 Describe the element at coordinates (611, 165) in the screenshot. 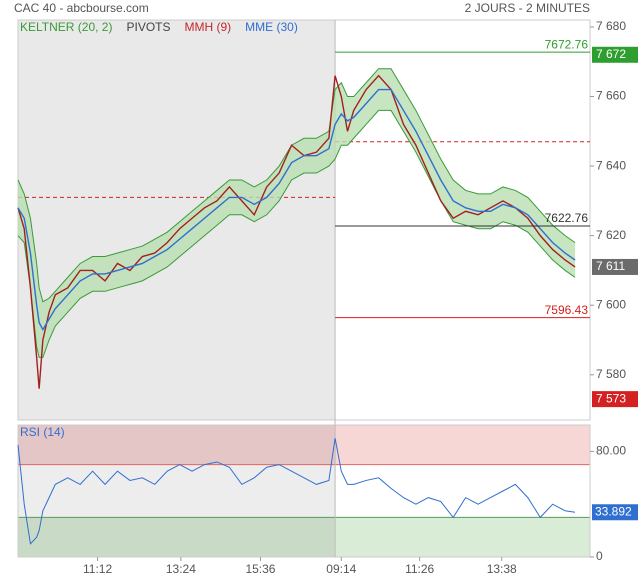

I see `y-tick-label: 7 640` at that location.